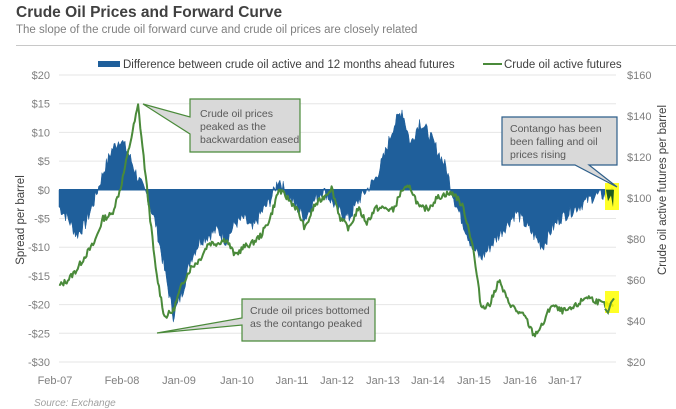 This screenshot has height=409, width=676. Describe the element at coordinates (292, 381) in the screenshot. I see `x-tick-label: Jan-11` at that location.